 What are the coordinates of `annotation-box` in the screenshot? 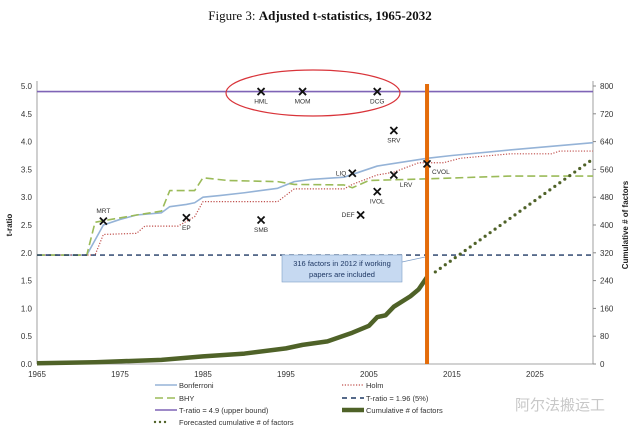 It's located at (342, 268).